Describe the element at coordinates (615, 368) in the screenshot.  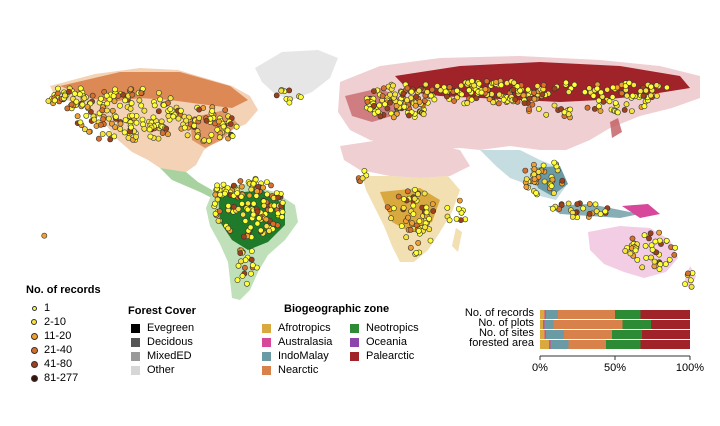
I see `x-tick-label: 50%` at that location.